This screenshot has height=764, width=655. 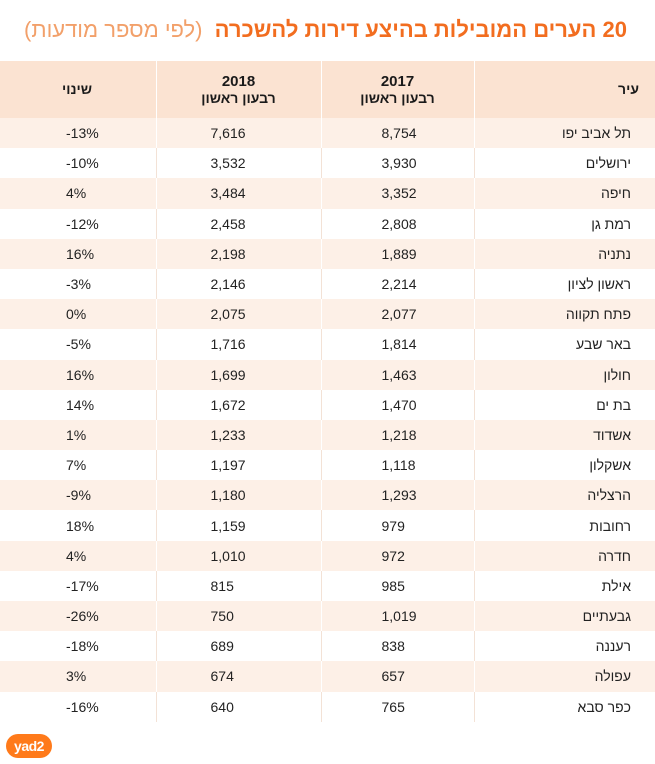 I want to click on column-header-change-label: שינוי, so click(x=77, y=89).